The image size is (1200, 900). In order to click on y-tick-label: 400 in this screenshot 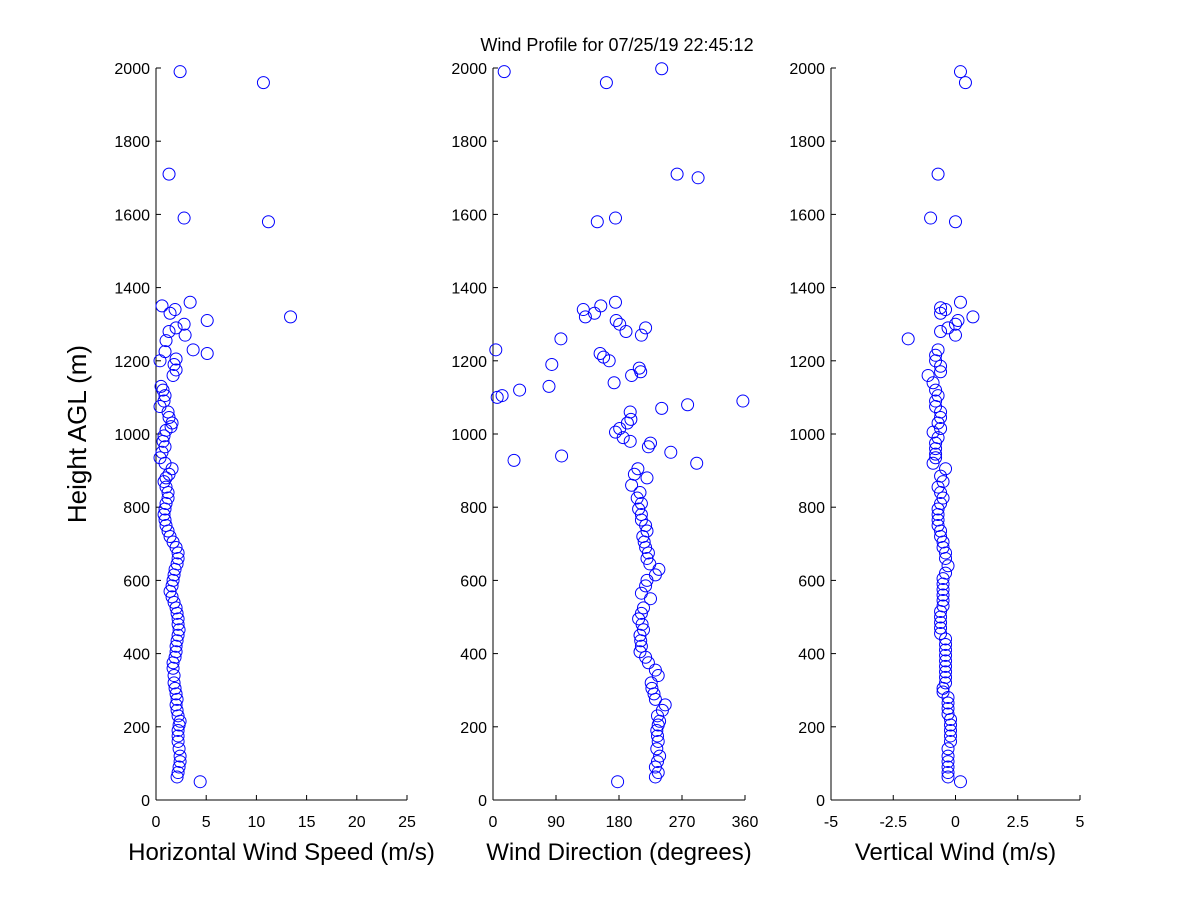, I will do `click(811, 655)`.